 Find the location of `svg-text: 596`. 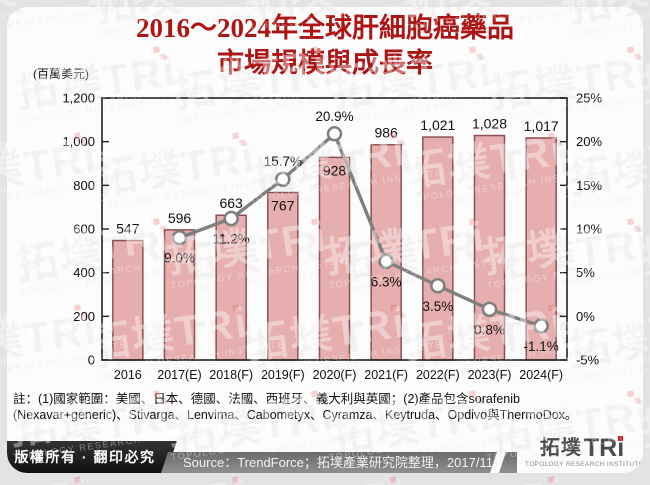

svg-text: 596 is located at coordinates (180, 218).